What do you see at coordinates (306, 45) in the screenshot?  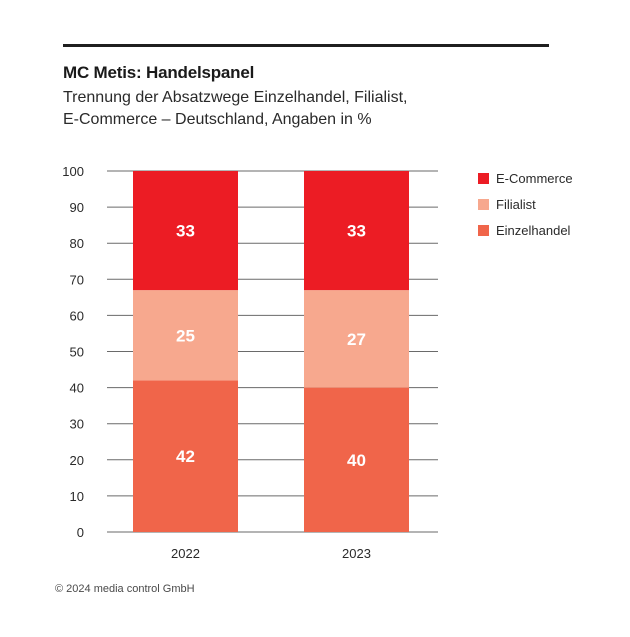 I see `top-rule` at bounding box center [306, 45].